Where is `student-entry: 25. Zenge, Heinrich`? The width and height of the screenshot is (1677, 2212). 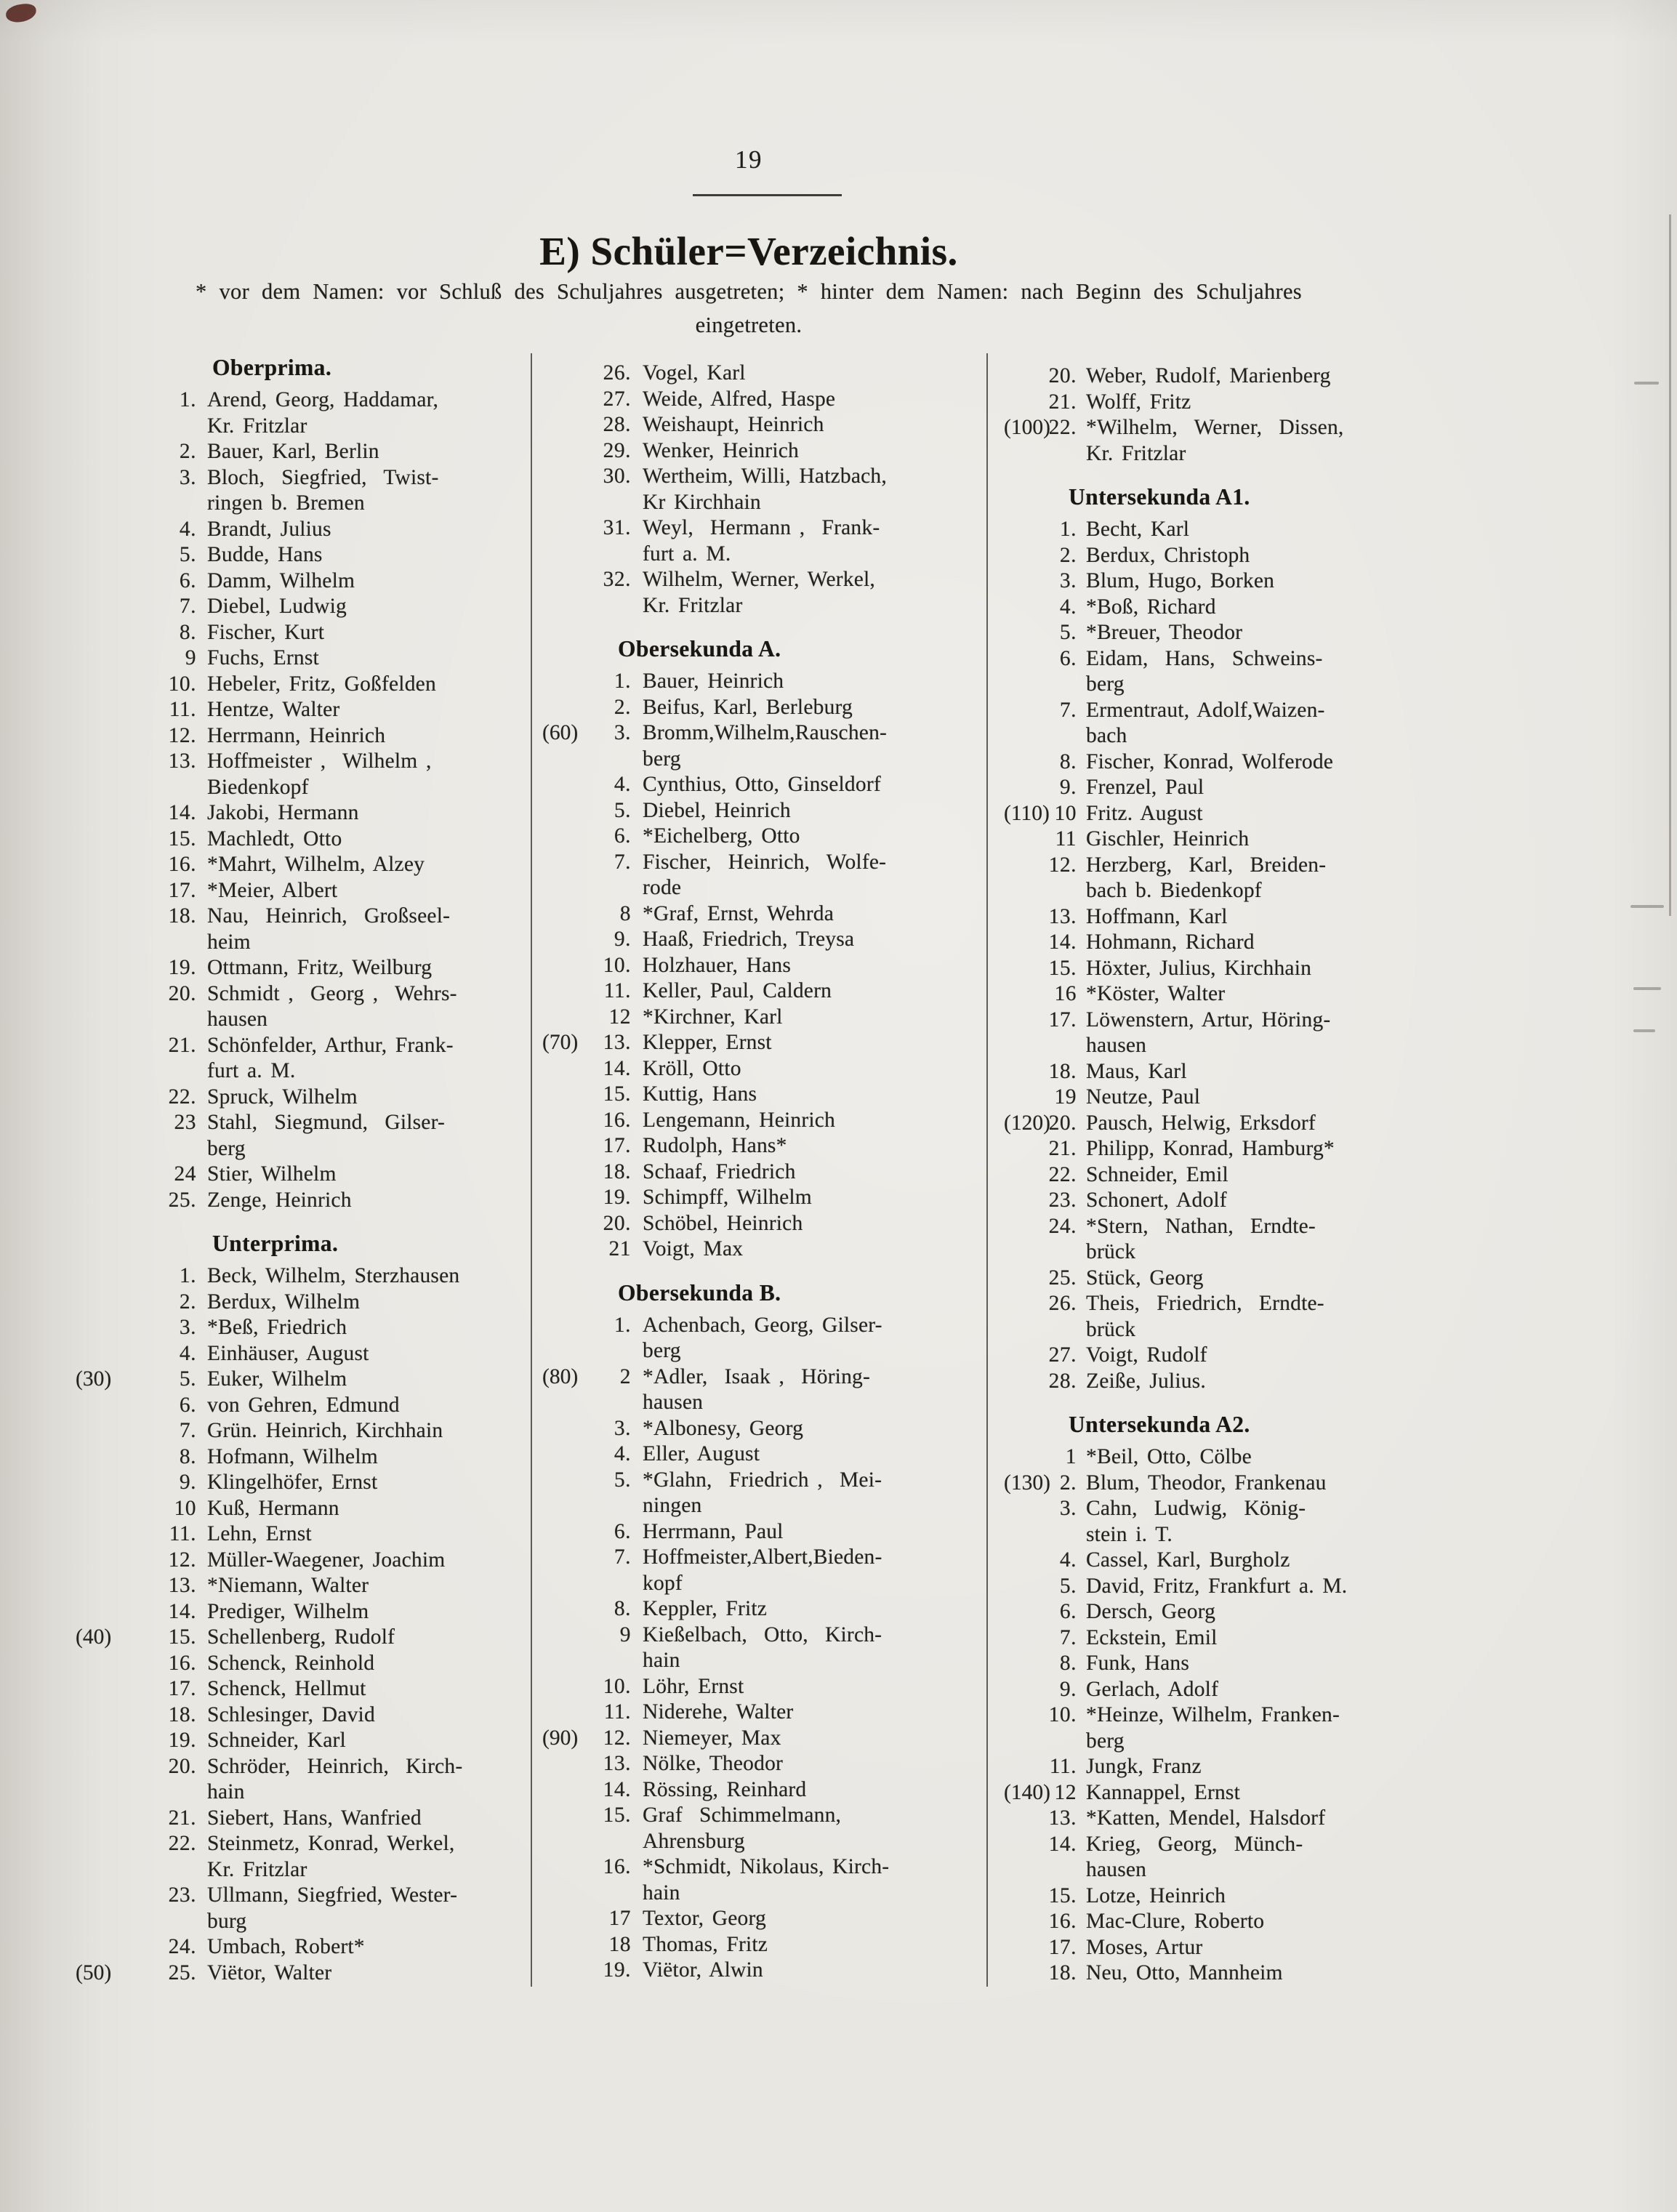
student-entry: 25. Zenge, Heinrich is located at coordinates (302, 1201).